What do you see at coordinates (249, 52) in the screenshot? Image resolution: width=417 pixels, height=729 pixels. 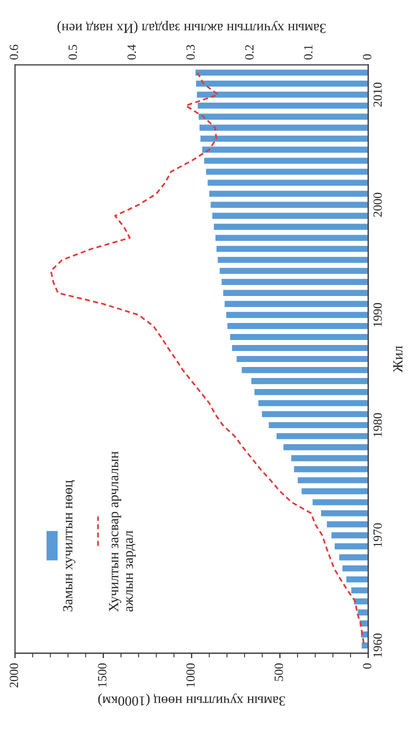 I see `x2-tick-label: 0.2` at bounding box center [249, 52].